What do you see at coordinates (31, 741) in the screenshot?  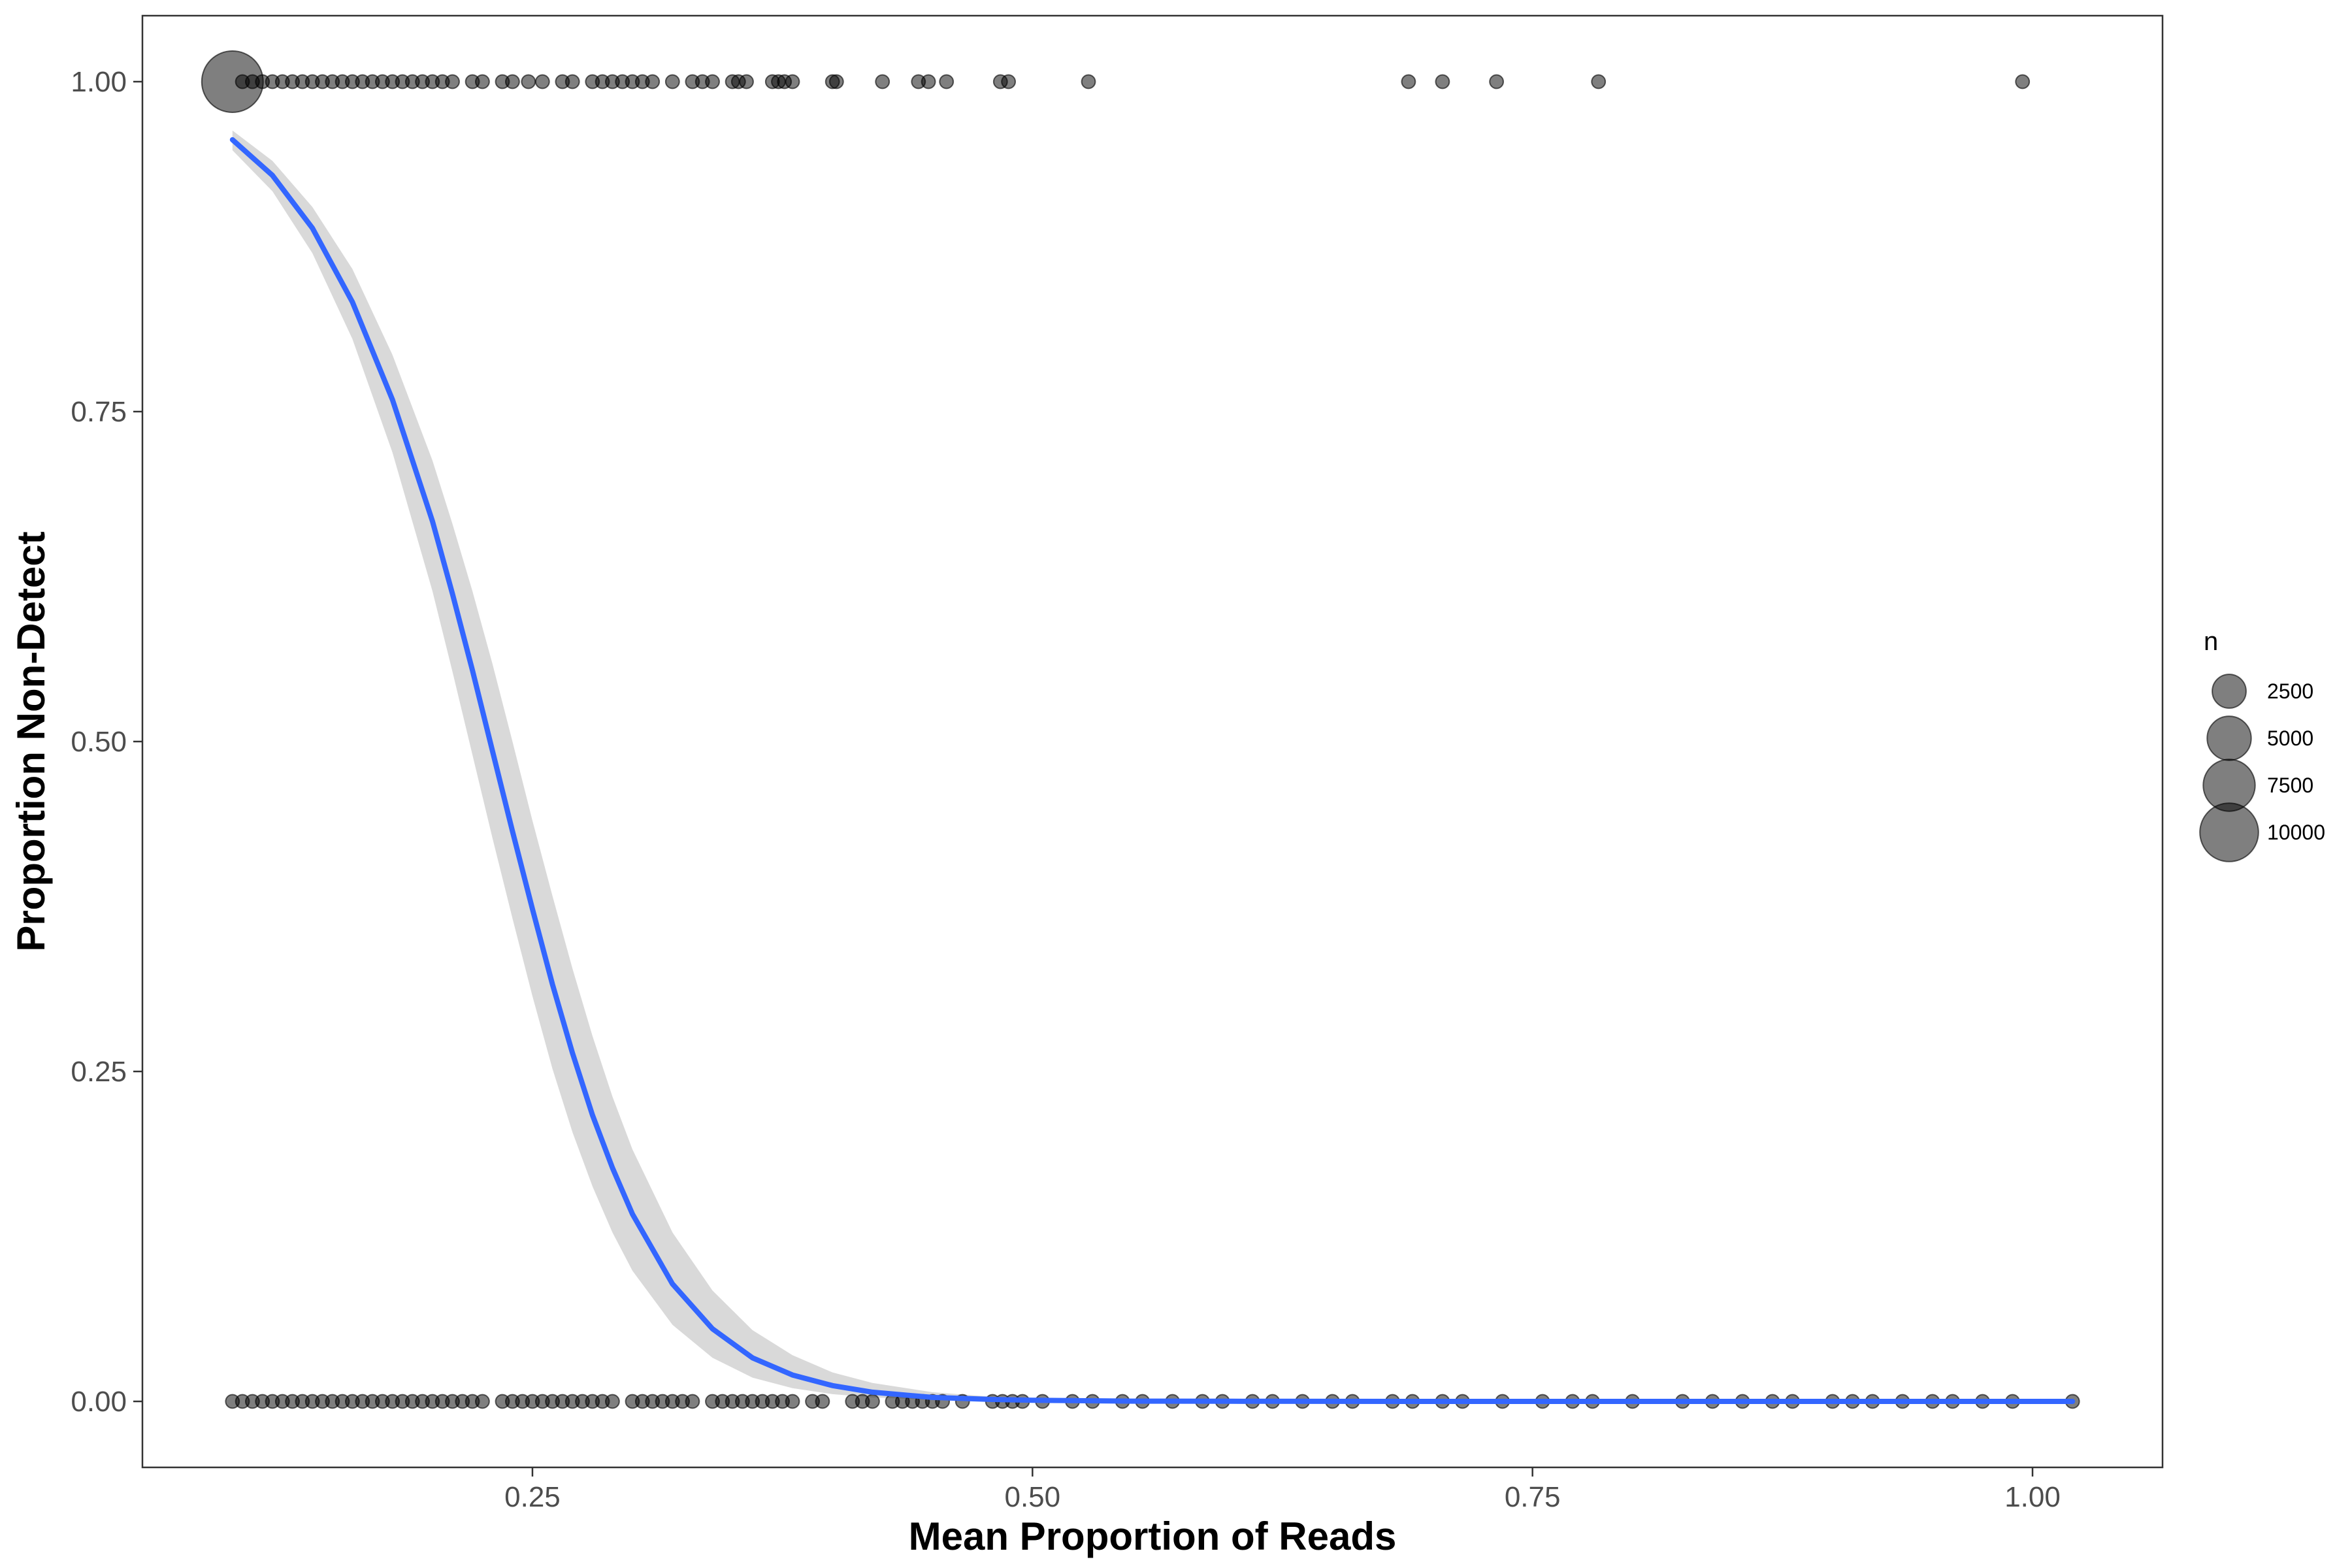 I see `y-axis-title: Proportion Non-Detect` at bounding box center [31, 741].